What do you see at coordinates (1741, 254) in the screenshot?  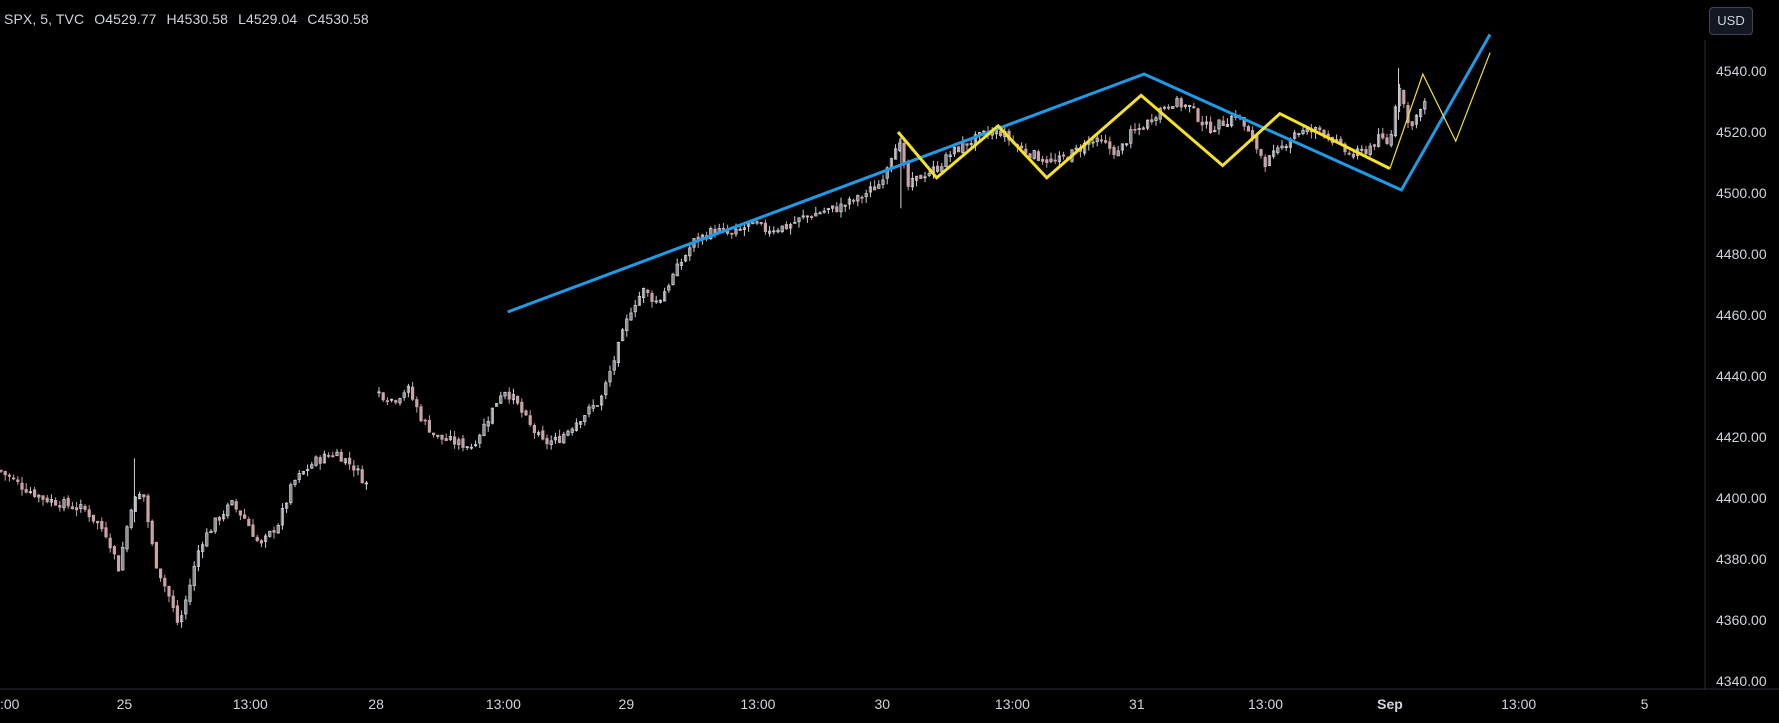 I see `price-tick-label: 4480.00` at bounding box center [1741, 254].